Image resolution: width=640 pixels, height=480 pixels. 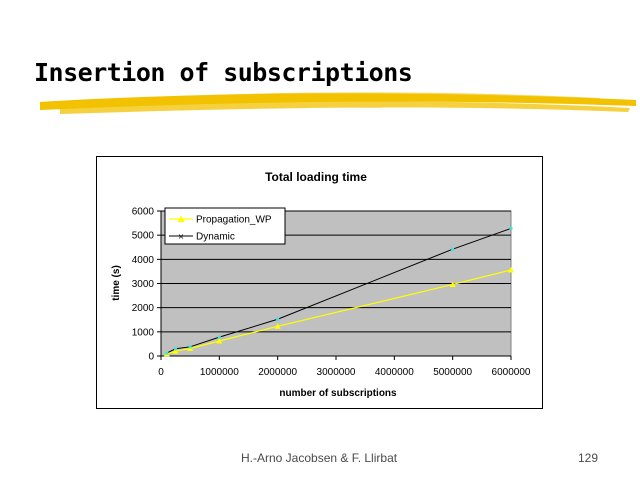 What do you see at coordinates (151, 357) in the screenshot?
I see `y-tick-label: 0` at bounding box center [151, 357].